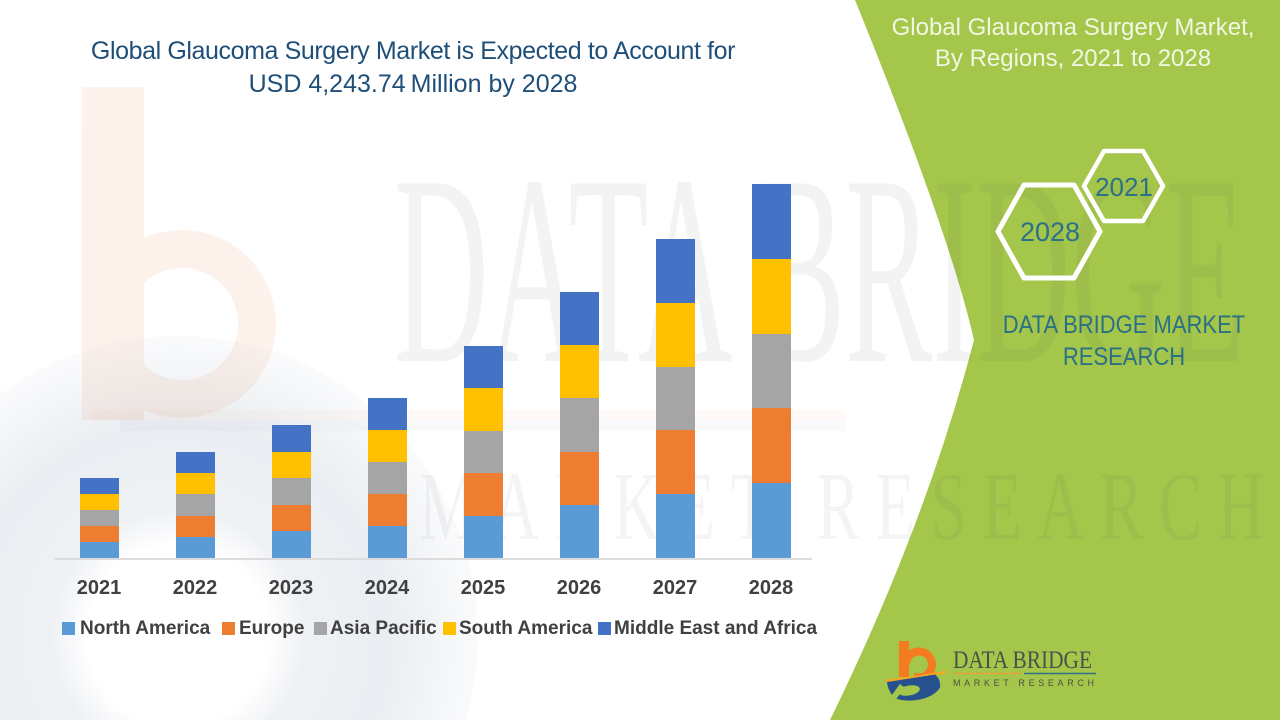 The width and height of the screenshot is (1280, 720). What do you see at coordinates (1050, 232) in the screenshot?
I see `svg-text: 2028` at bounding box center [1050, 232].